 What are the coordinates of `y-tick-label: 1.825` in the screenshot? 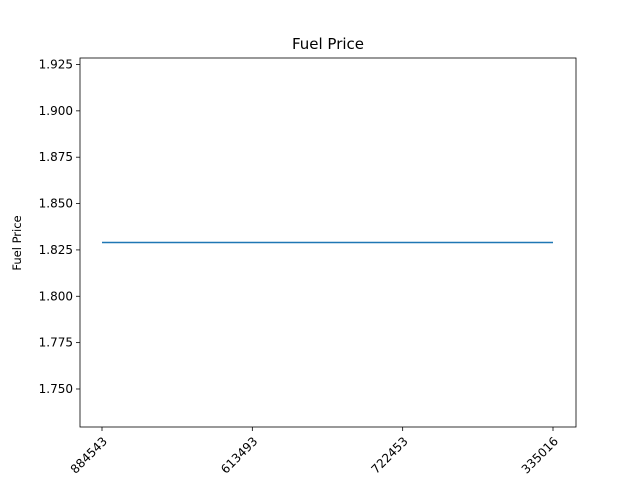 It's located at (56, 250).